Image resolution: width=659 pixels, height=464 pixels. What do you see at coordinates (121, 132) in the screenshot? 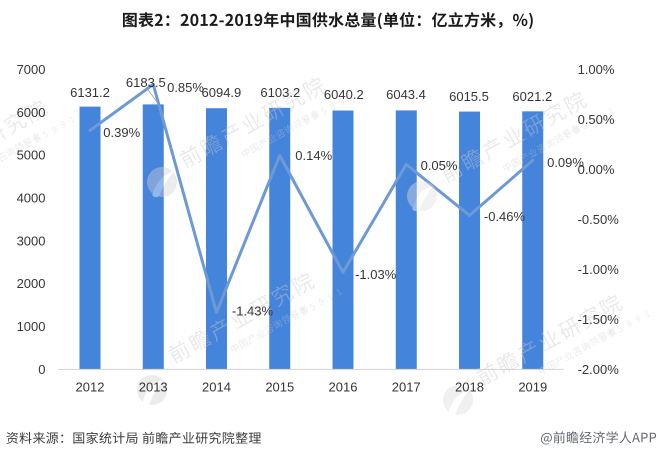
I see `svg-text: 0.39%` at bounding box center [121, 132].